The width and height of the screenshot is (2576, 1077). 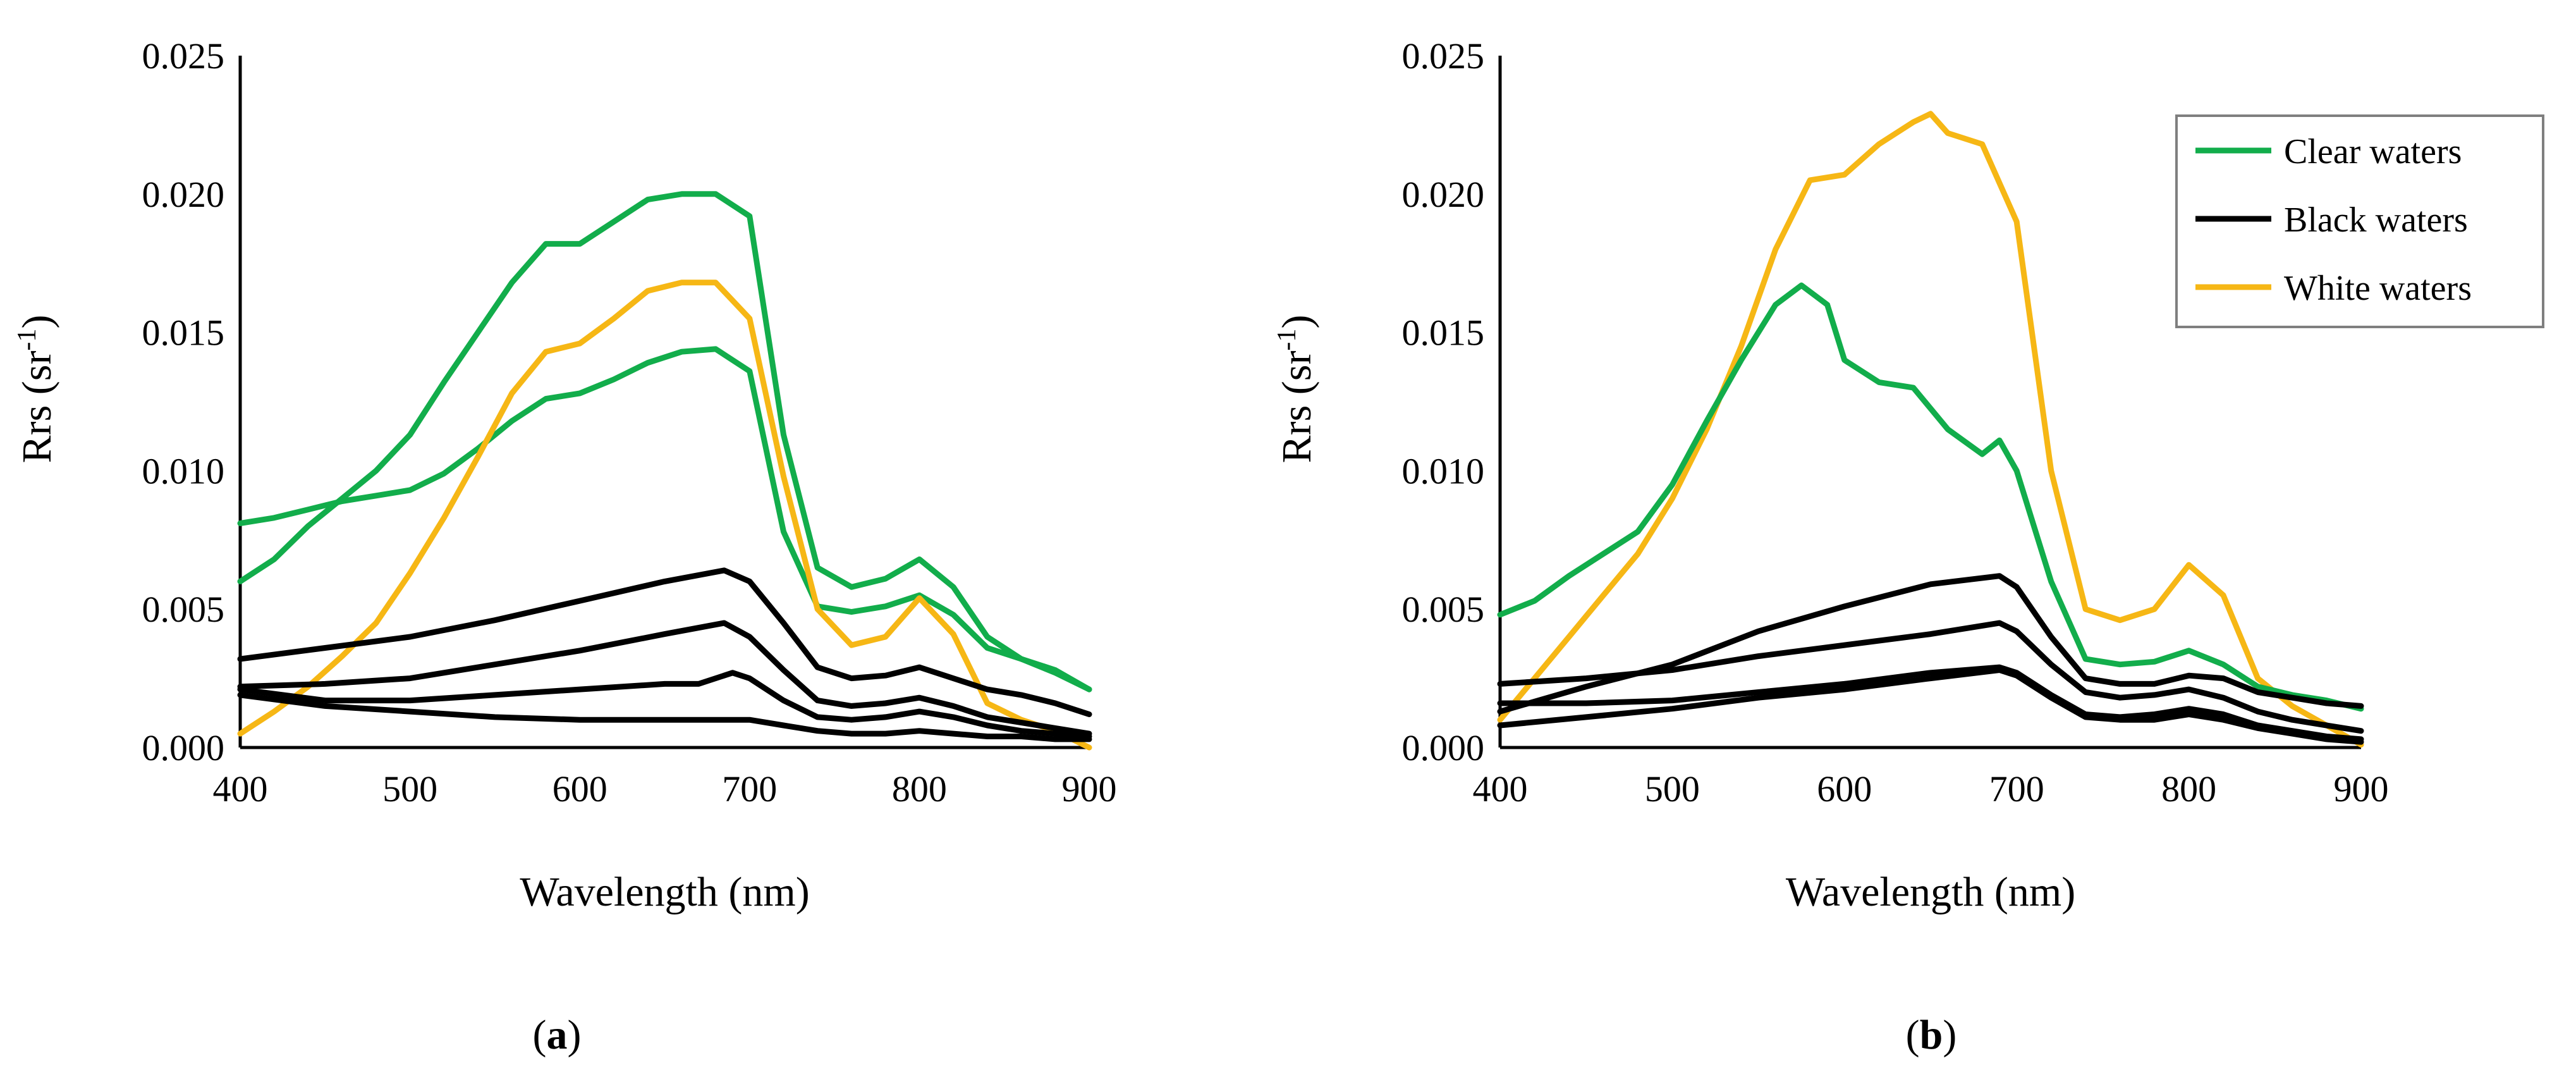 What do you see at coordinates (2378, 288) in the screenshot?
I see `legend-label: White waters` at bounding box center [2378, 288].